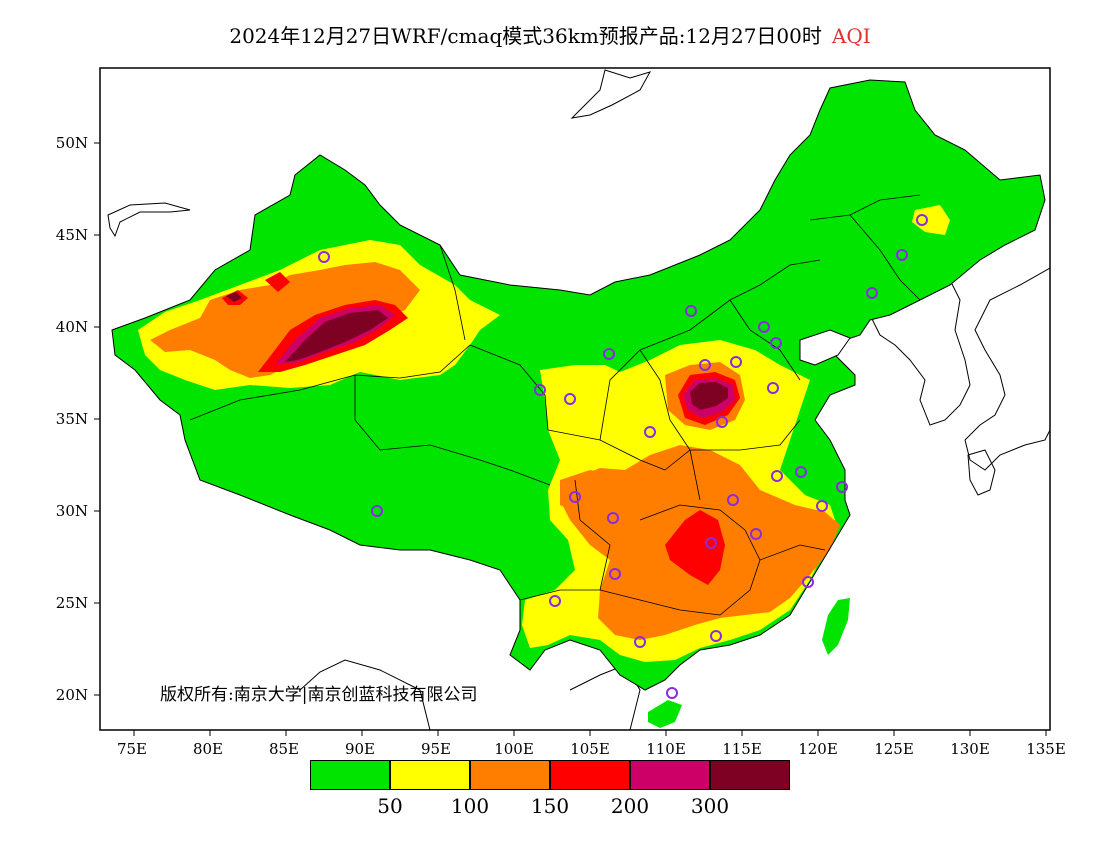 The height and width of the screenshot is (850, 1100). I want to click on x-tick-label: 120E, so click(818, 749).